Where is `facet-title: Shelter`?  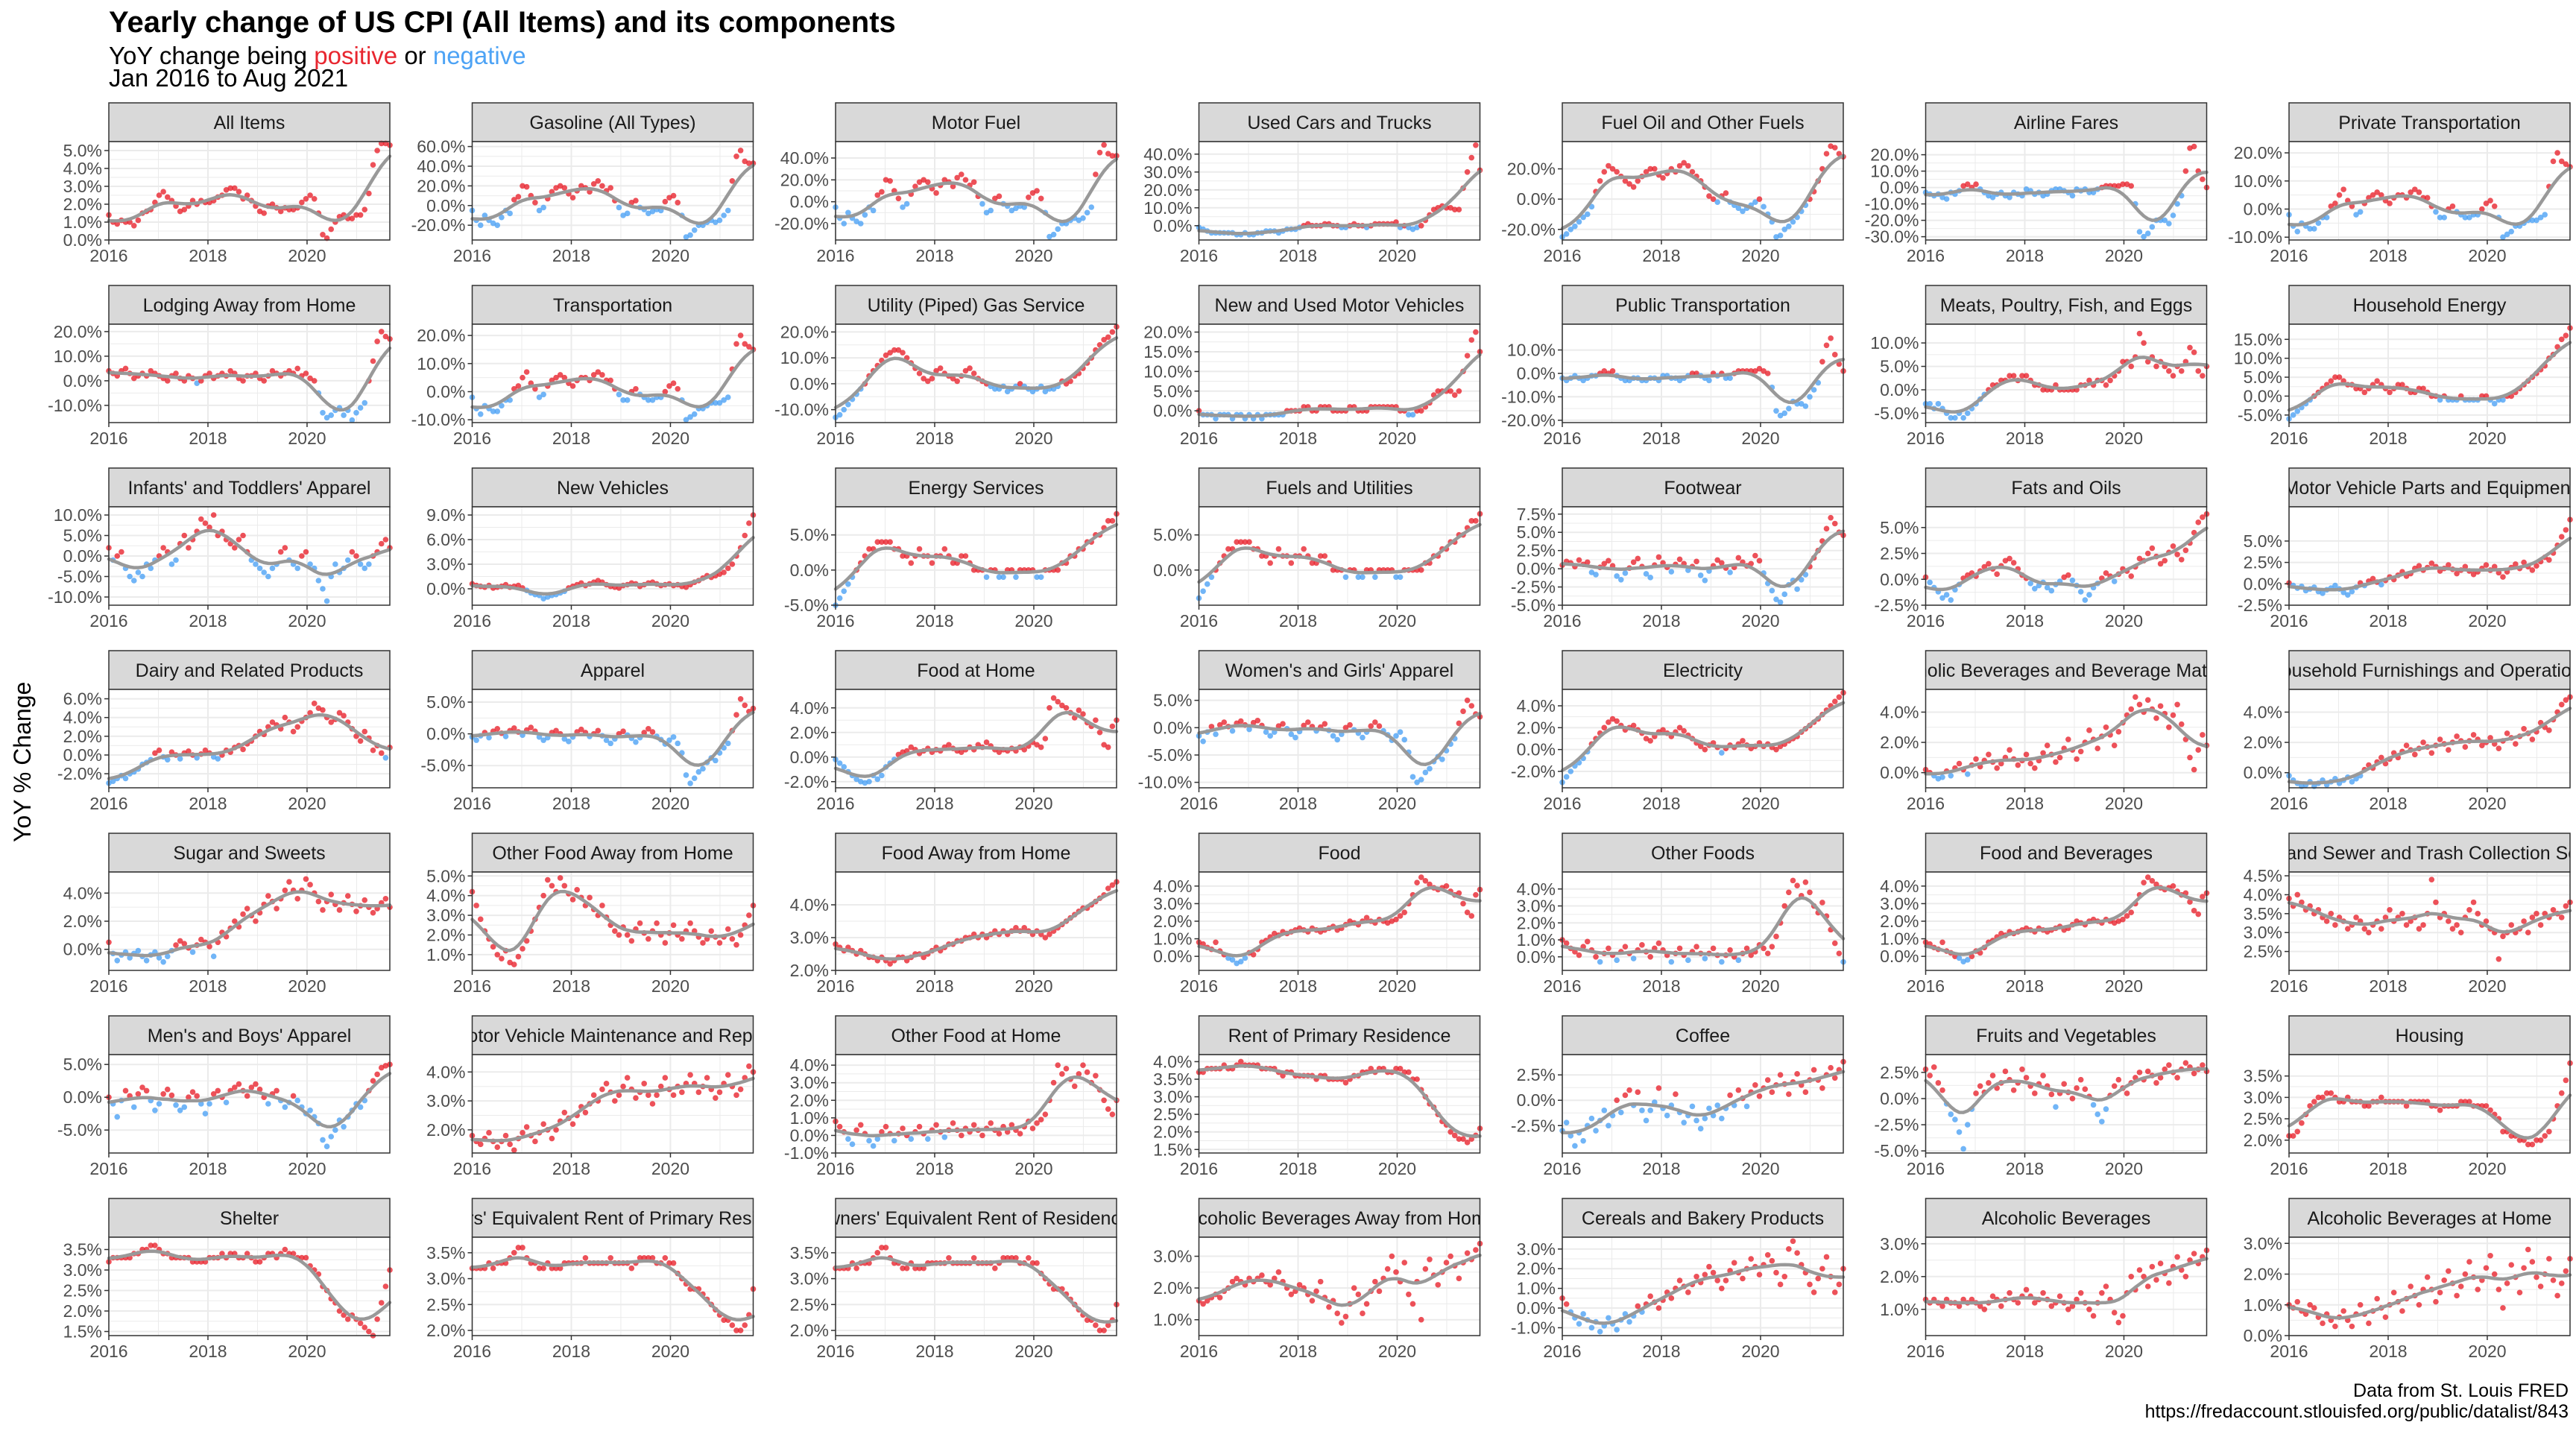 facet-title: Shelter is located at coordinates (249, 1219).